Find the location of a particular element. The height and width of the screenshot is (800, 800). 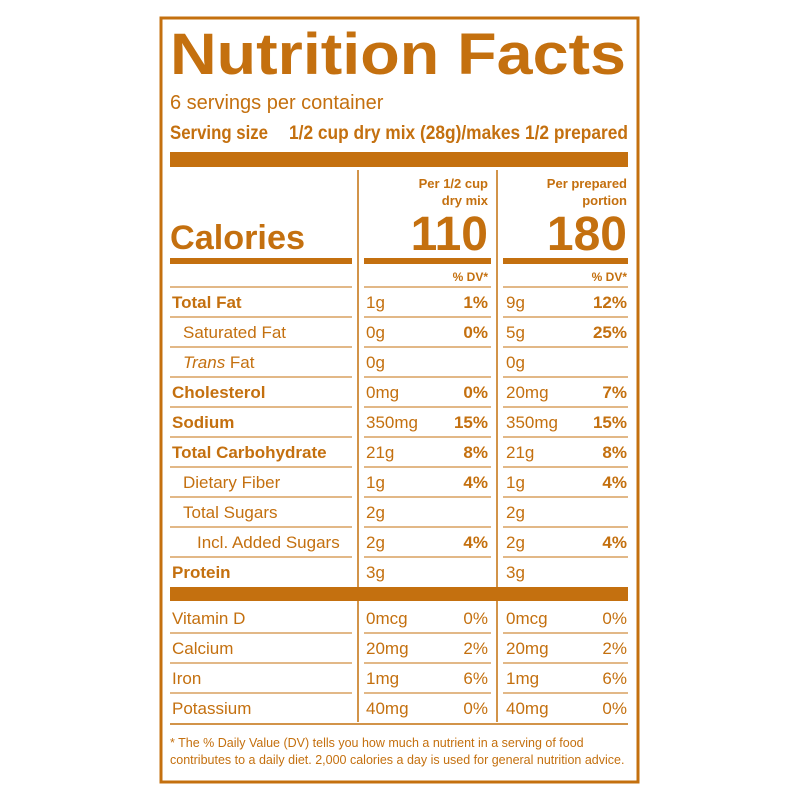

nutrient-name: Iron is located at coordinates (186, 678).